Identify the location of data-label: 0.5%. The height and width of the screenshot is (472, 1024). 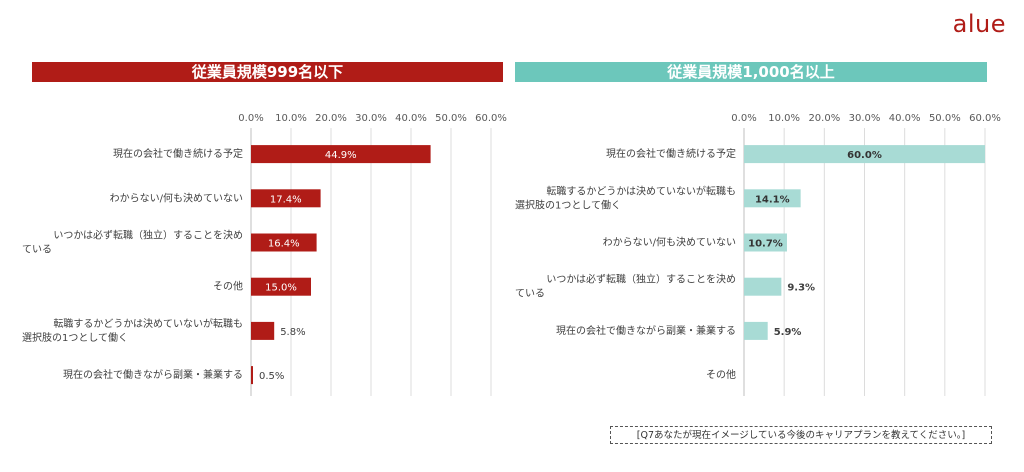
(271, 376).